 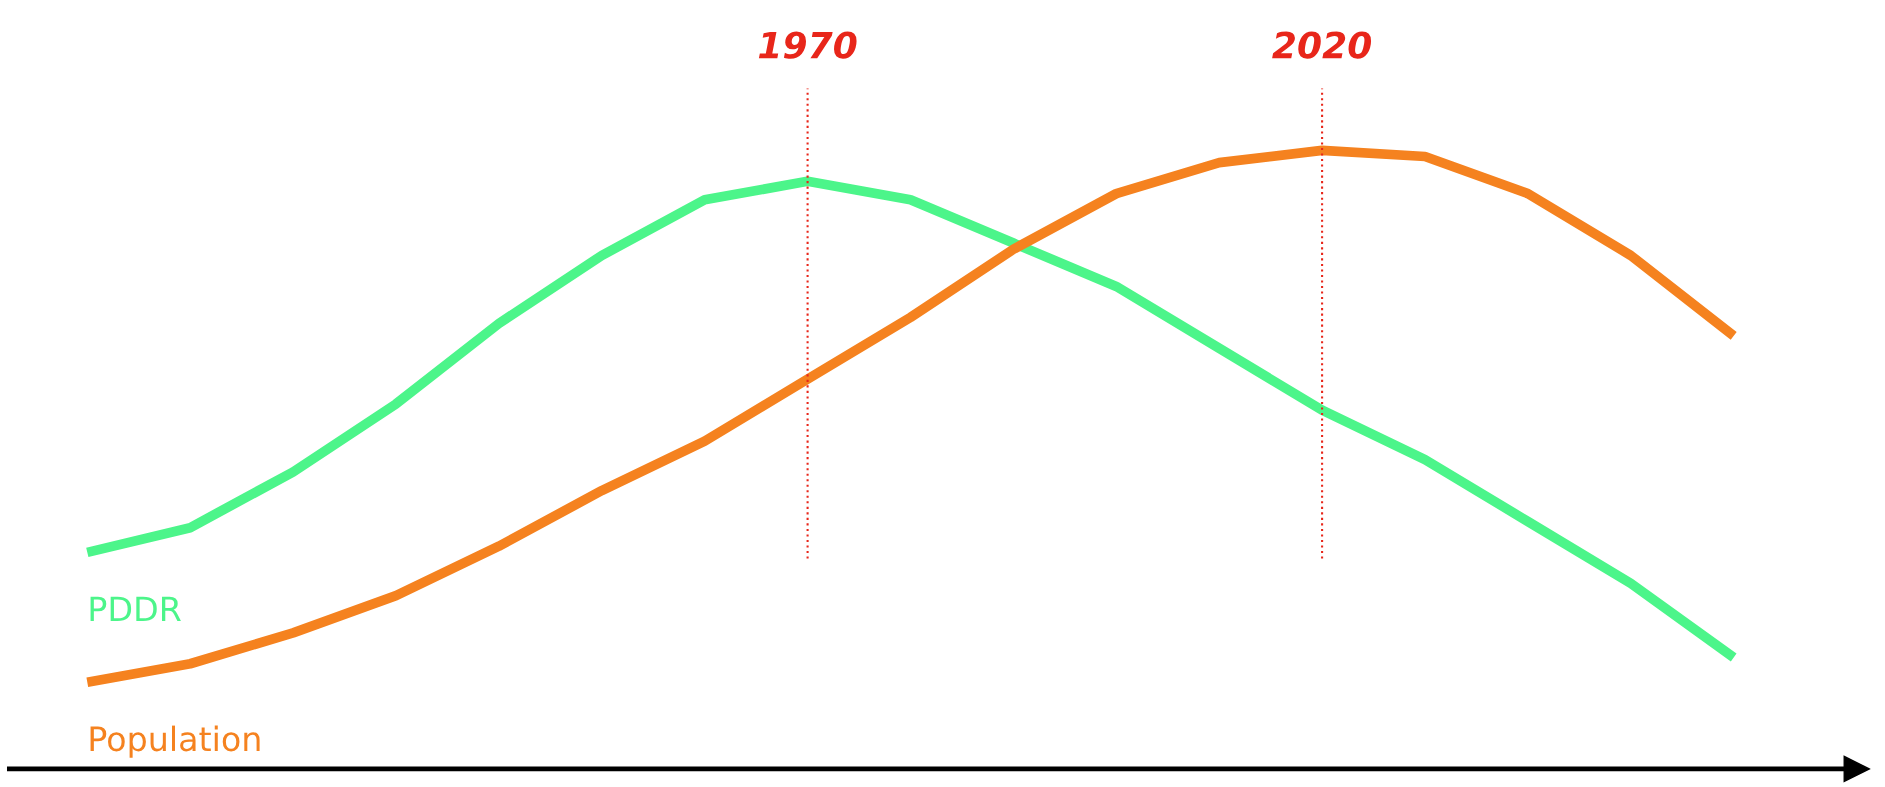 What do you see at coordinates (1322, 45) in the screenshot?
I see `text: 2020` at bounding box center [1322, 45].